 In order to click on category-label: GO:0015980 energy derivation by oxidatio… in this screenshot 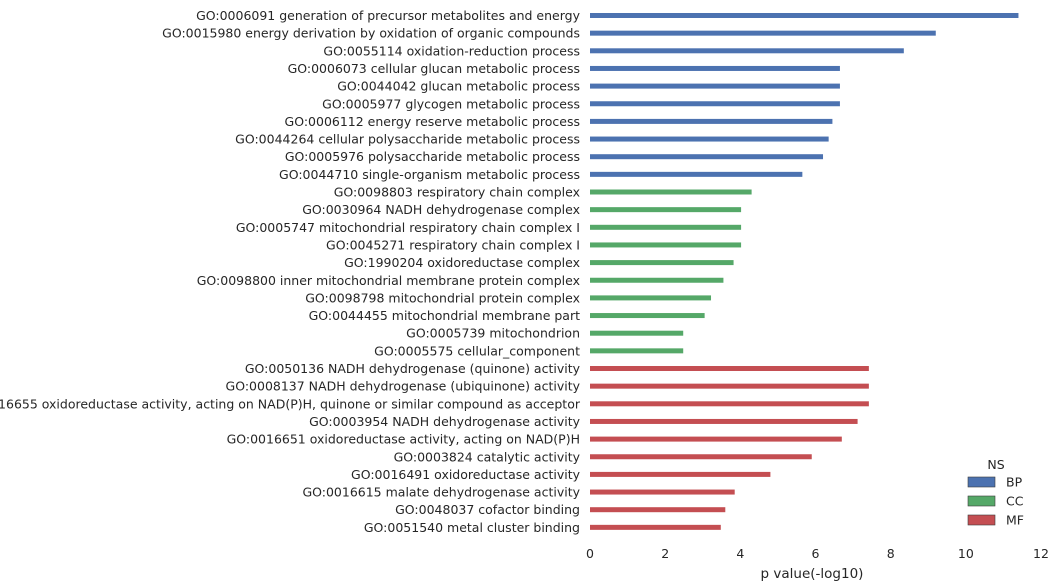, I will do `click(371, 33)`.